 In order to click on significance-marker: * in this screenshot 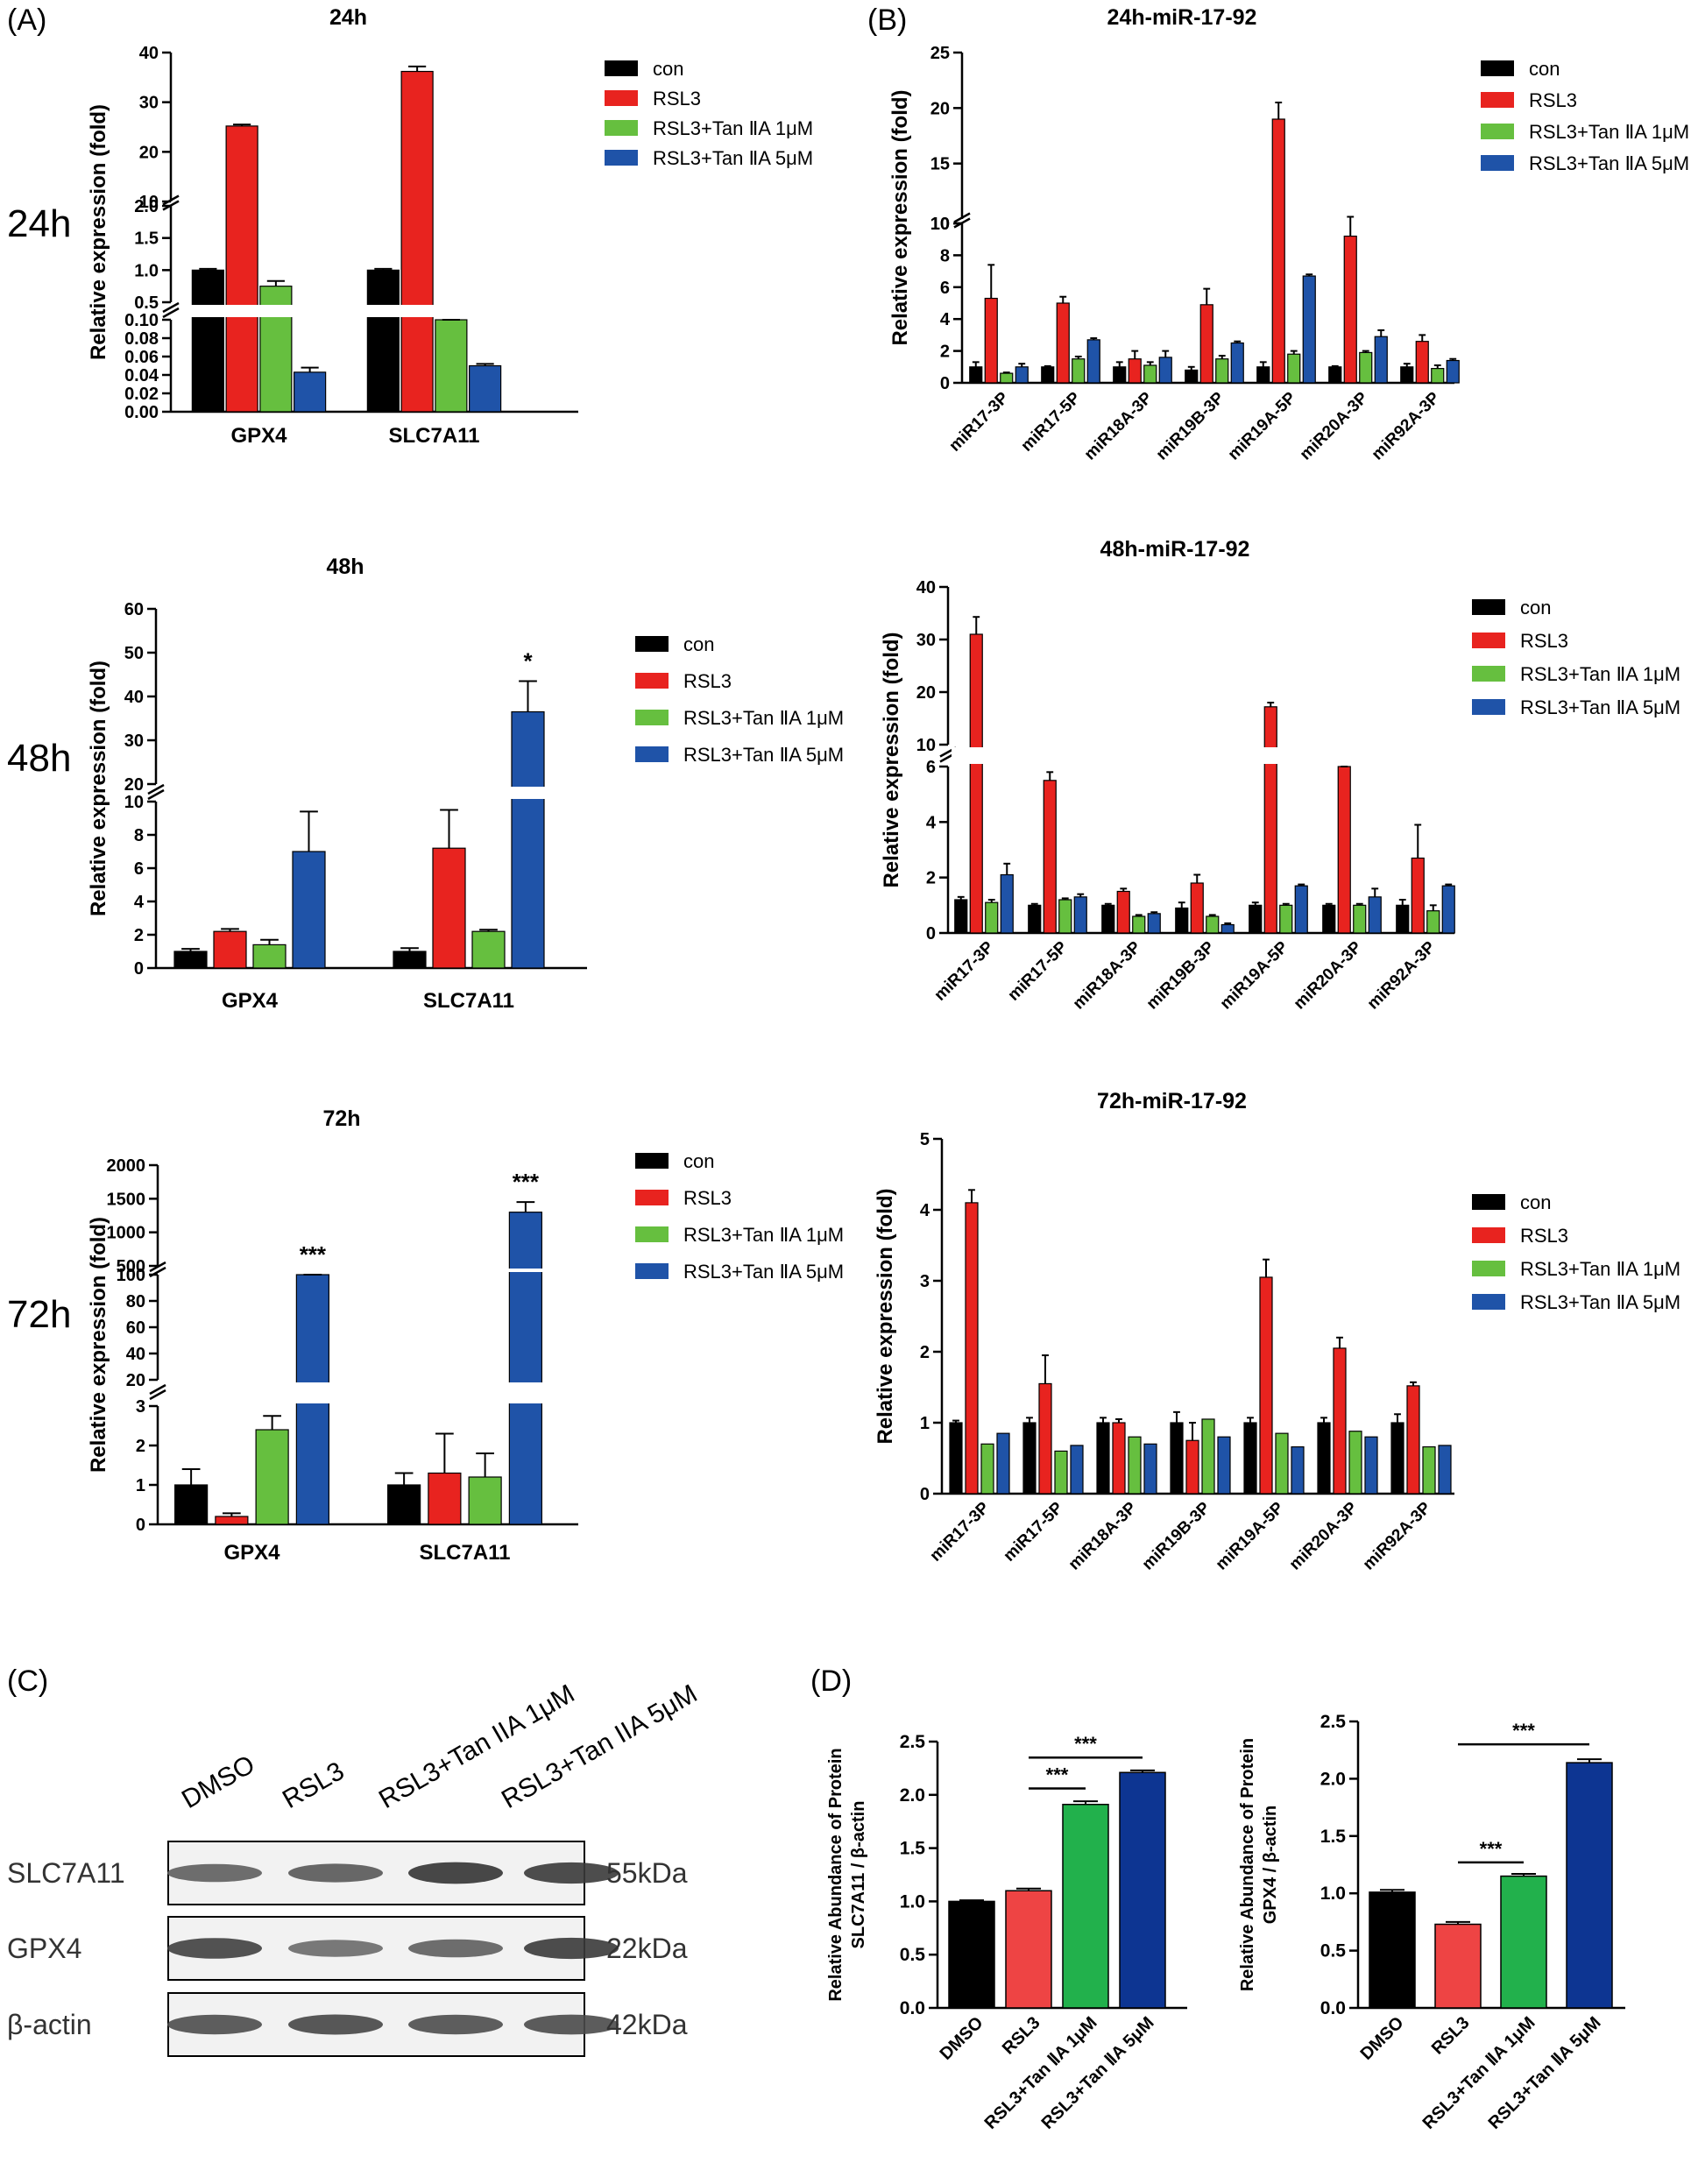, I will do `click(528, 661)`.